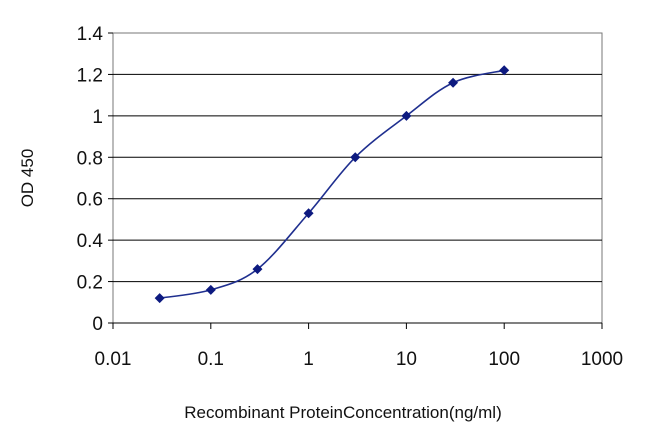  I want to click on y-tick-label: 0.6, so click(90, 200).